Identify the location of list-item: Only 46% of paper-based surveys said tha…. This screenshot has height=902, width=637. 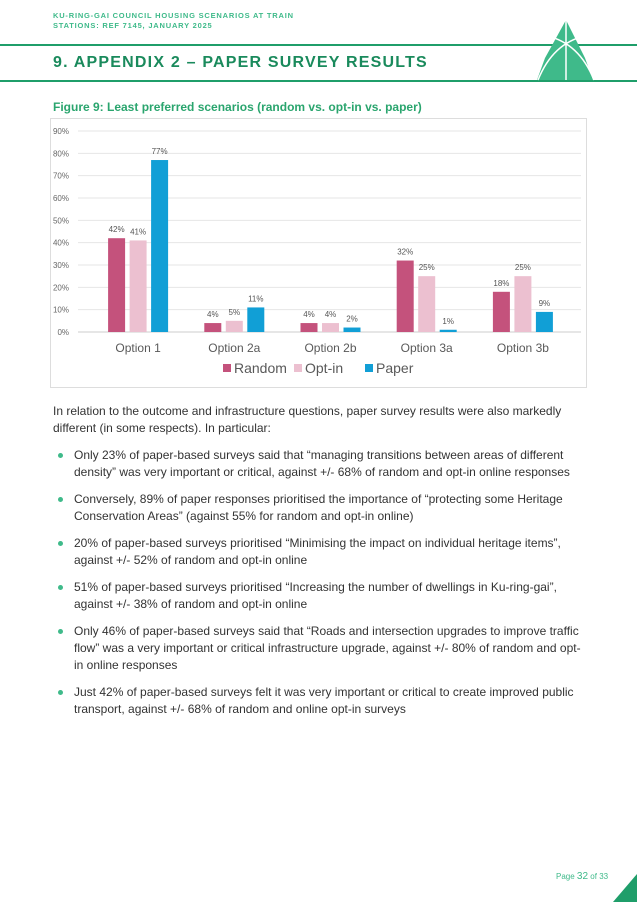
(320, 648).